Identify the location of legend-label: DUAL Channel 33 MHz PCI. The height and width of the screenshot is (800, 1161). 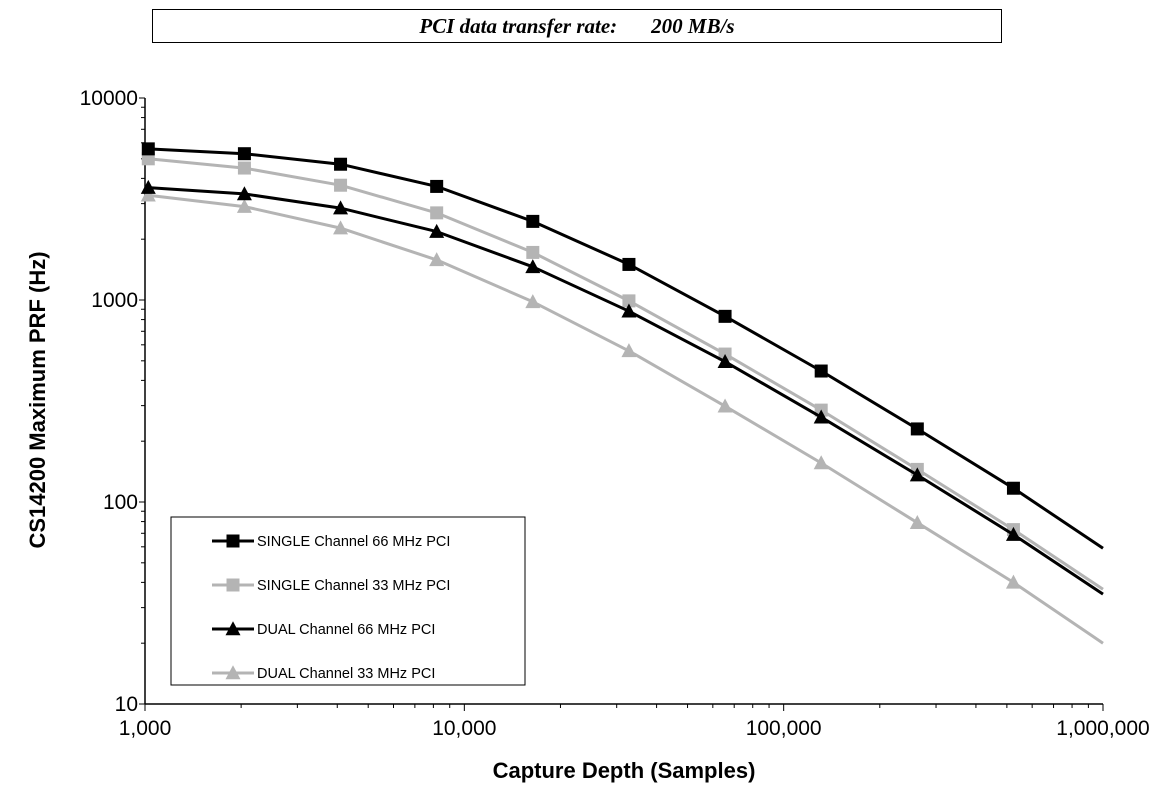
(346, 674).